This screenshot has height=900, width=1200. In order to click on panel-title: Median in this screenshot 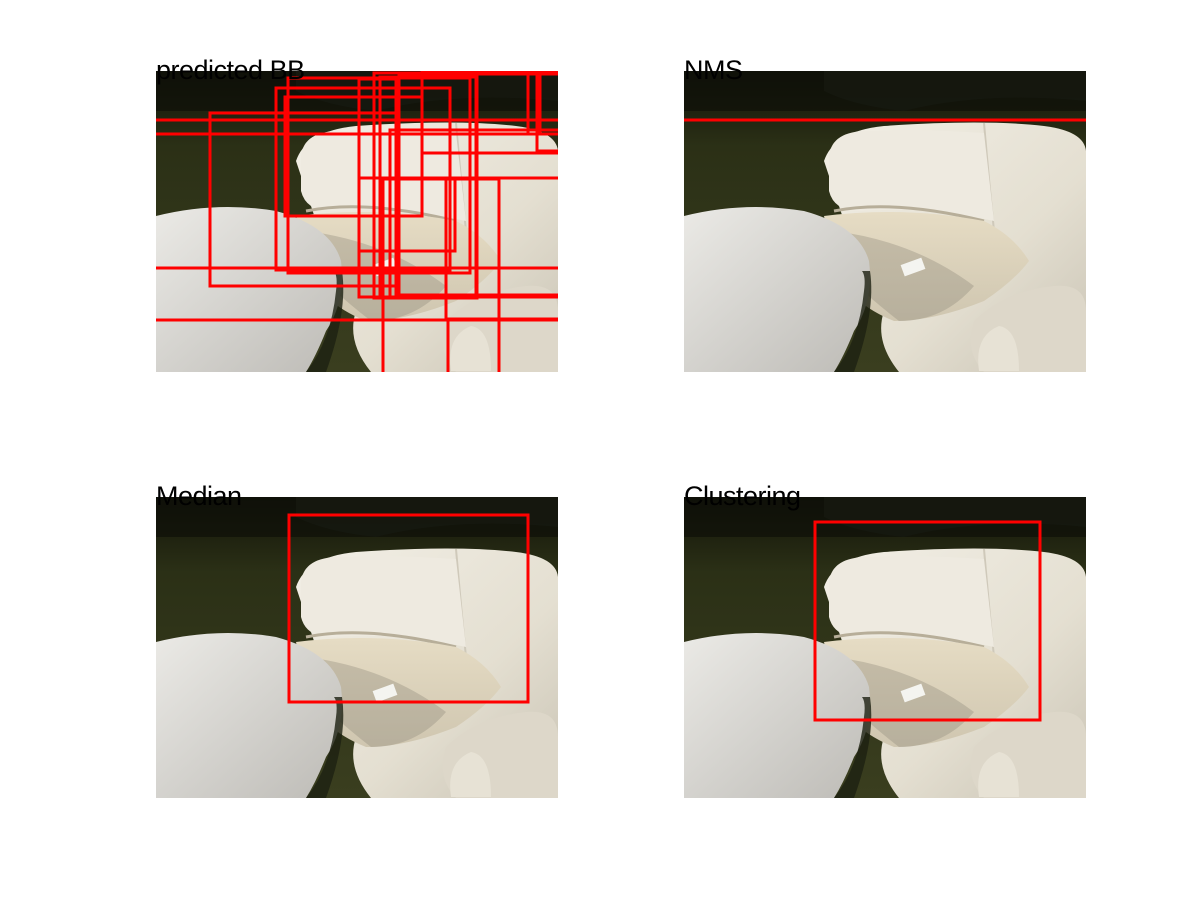, I will do `click(199, 496)`.